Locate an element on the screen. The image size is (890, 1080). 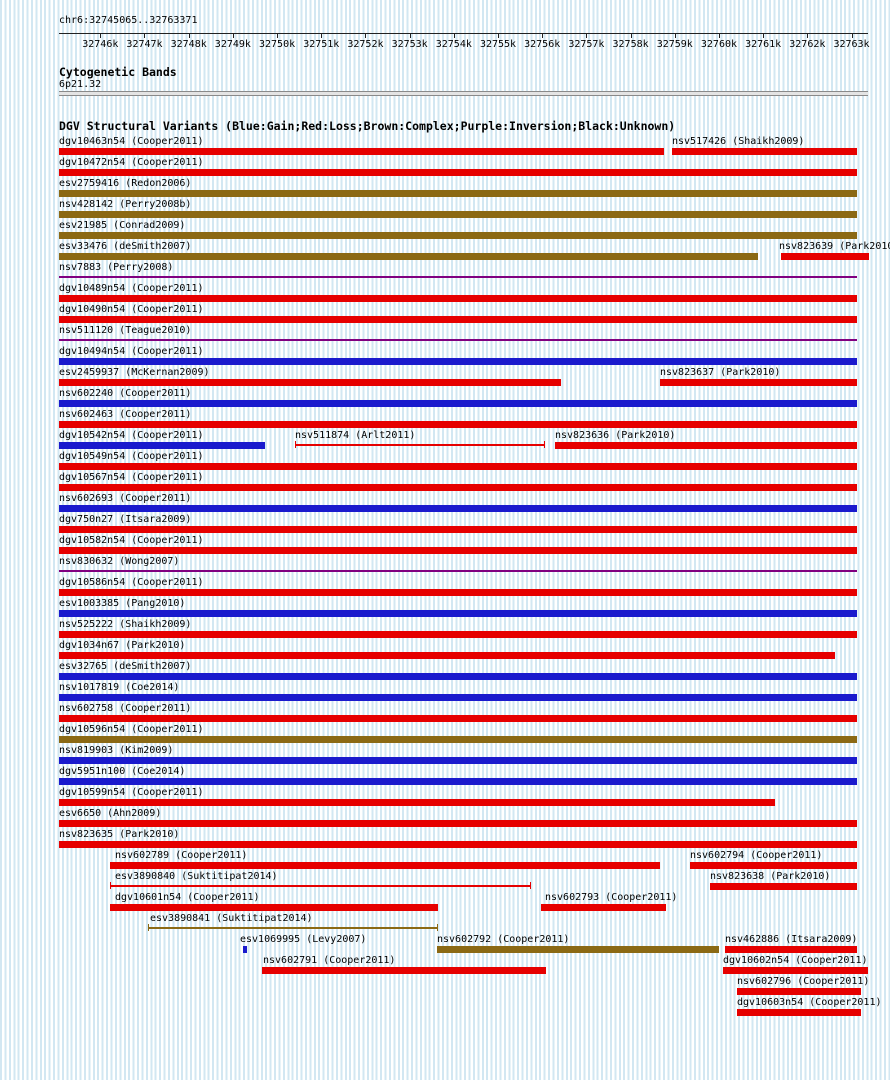
ruler-tick-label: 32751k is located at coordinates (321, 44).